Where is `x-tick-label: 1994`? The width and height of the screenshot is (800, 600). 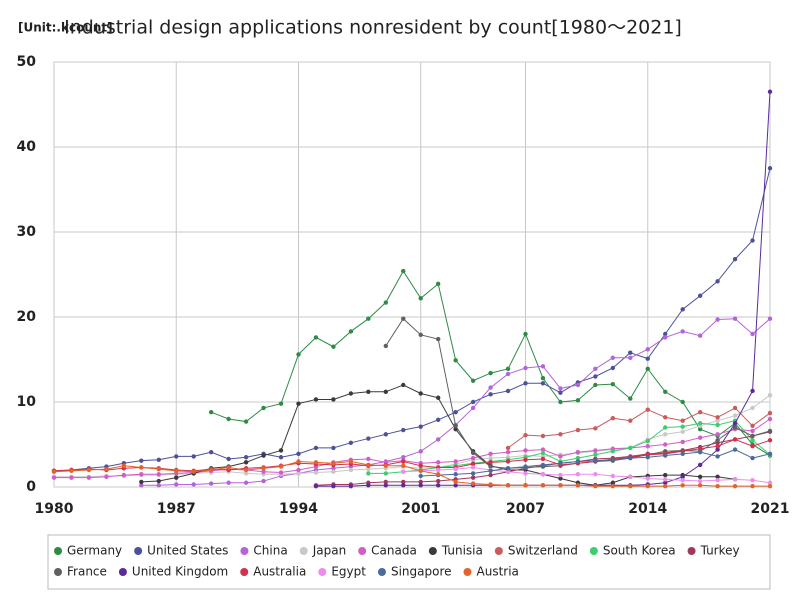 x-tick-label: 1994 is located at coordinates (298, 509).